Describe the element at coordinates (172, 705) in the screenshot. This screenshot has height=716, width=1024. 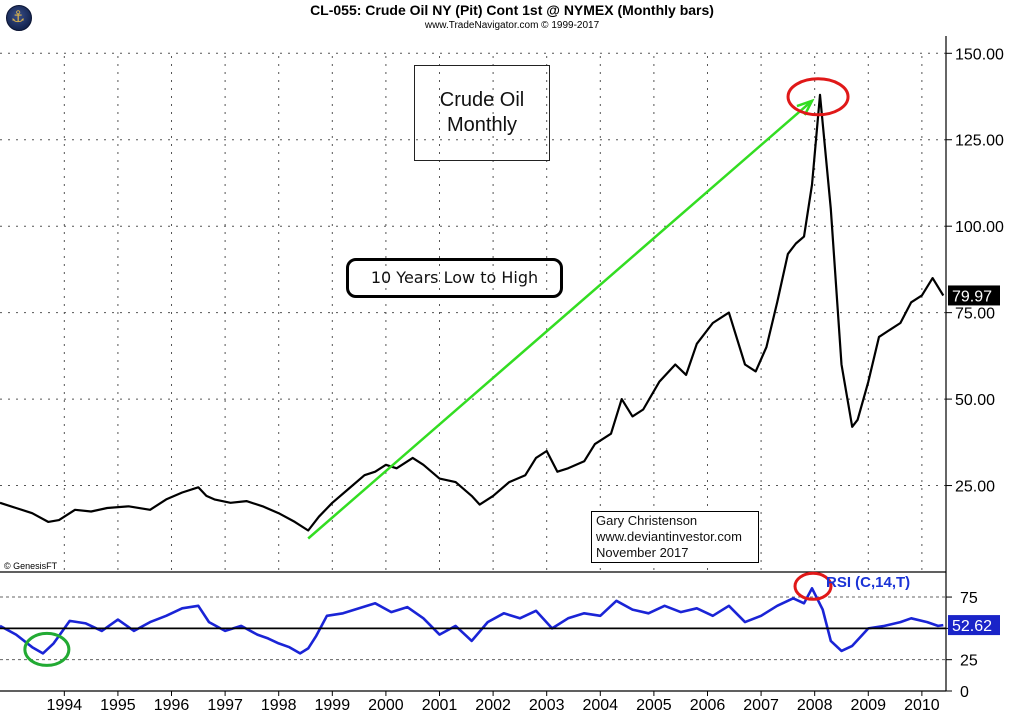
I see `year-tick-label: 1996` at that location.